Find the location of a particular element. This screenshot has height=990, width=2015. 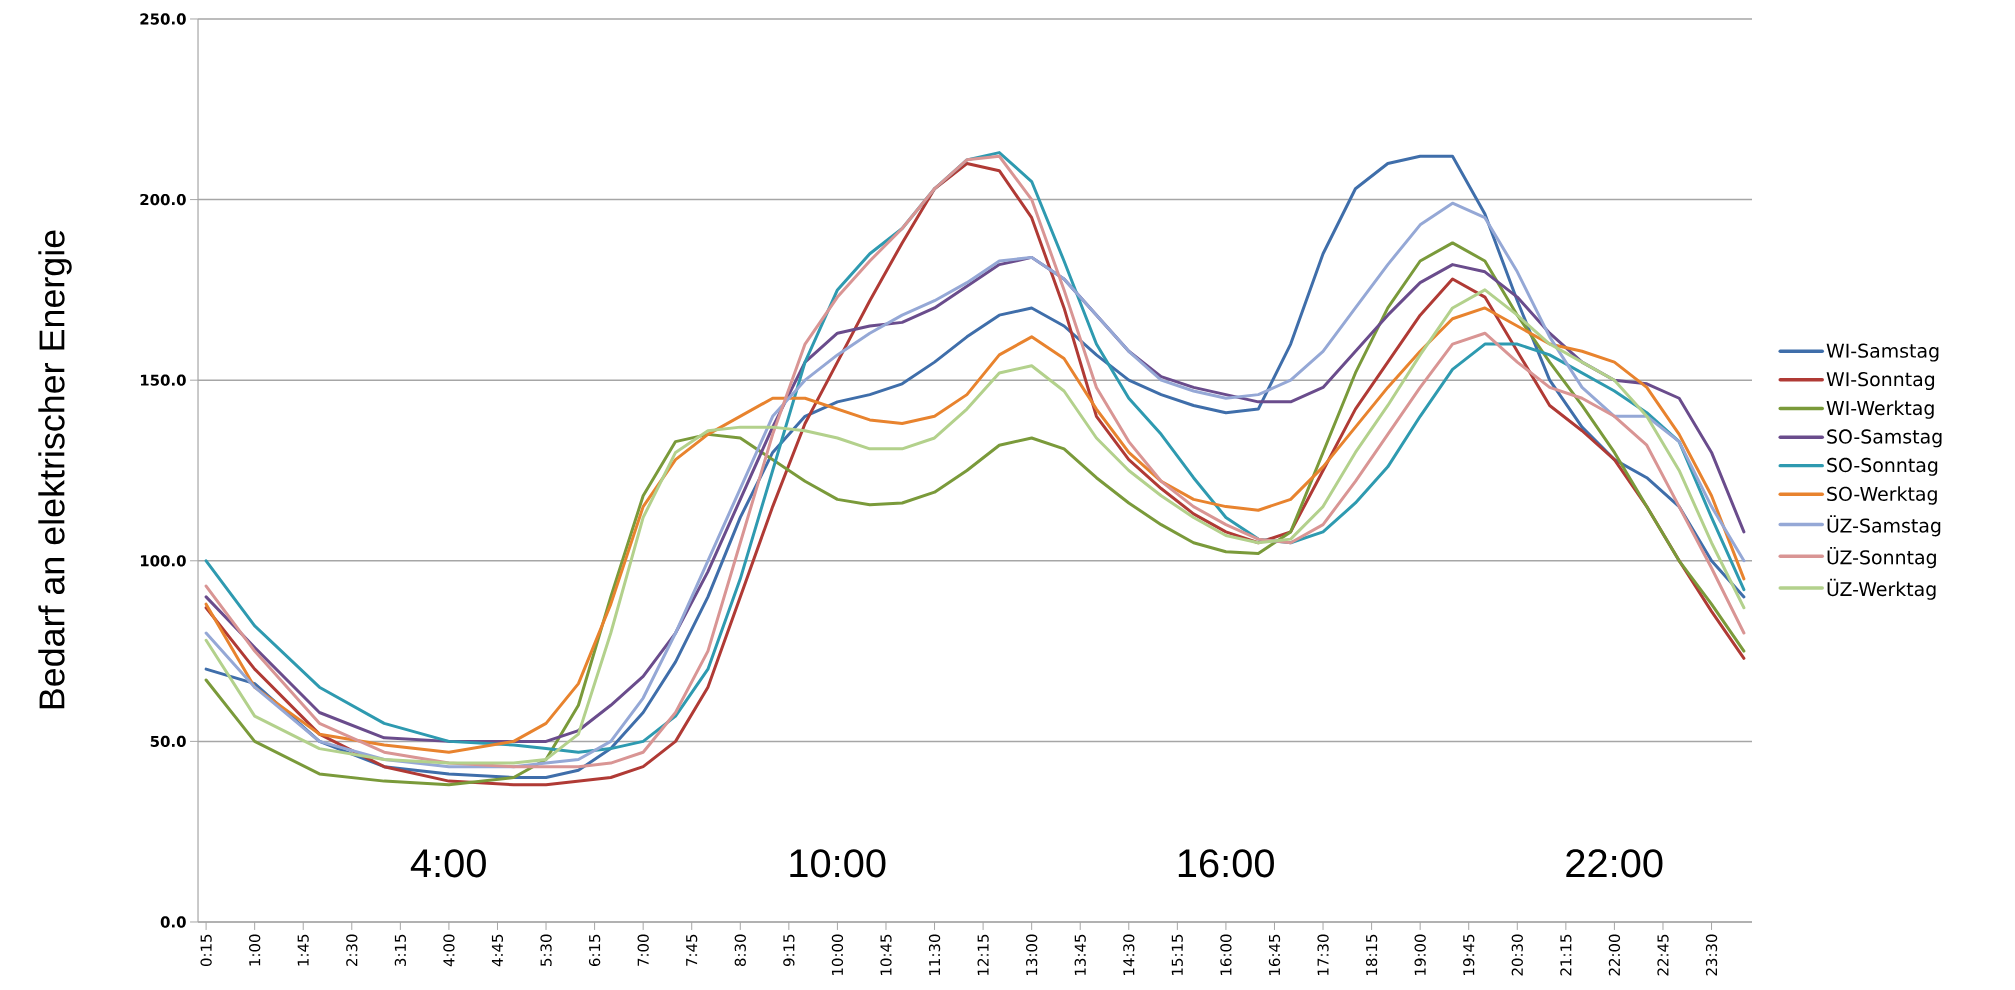

x-tick-label: 23:30 is located at coordinates (1711, 955).